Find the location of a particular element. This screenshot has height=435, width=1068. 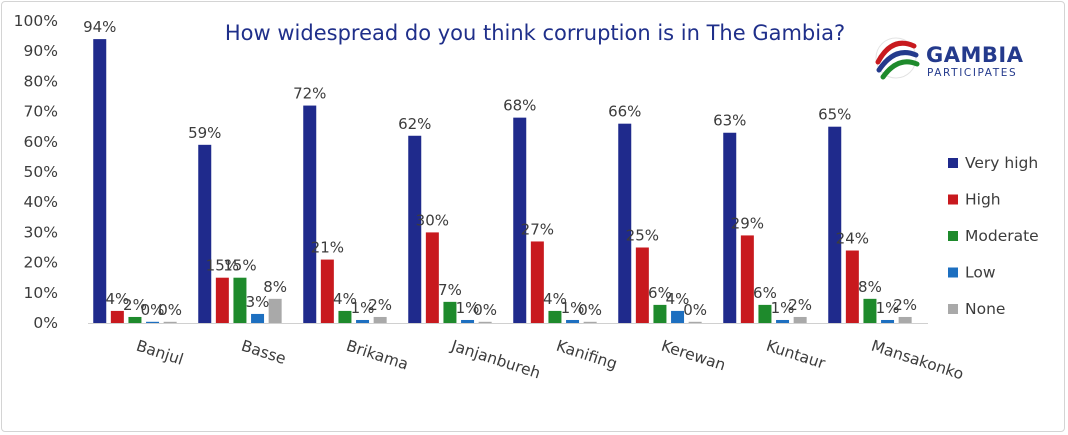

legend-label: None is located at coordinates (985, 309).